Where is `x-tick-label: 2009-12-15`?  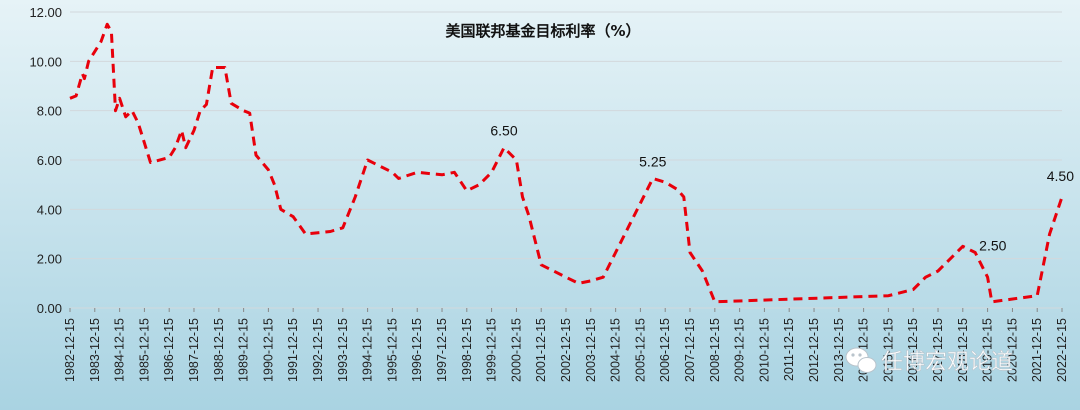
x-tick-label: 2009-12-15 is located at coordinates (740, 350).